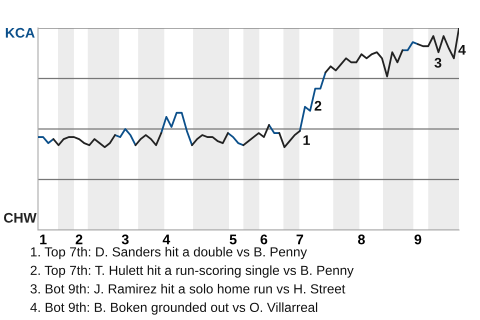 The width and height of the screenshot is (480, 320). Describe the element at coordinates (361, 239) in the screenshot. I see `x-tick-label: 8` at that location.